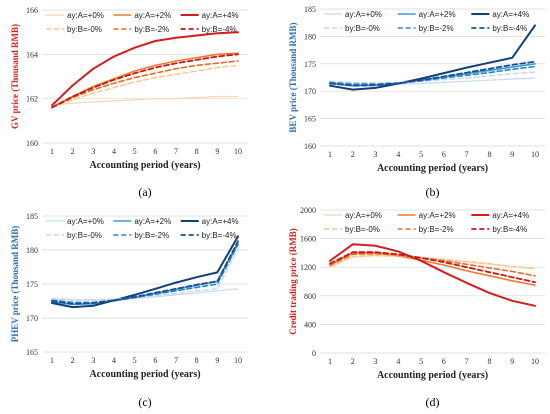 The height and width of the screenshot is (414, 550). I want to click on y-tick-label: 2000, so click(308, 210).